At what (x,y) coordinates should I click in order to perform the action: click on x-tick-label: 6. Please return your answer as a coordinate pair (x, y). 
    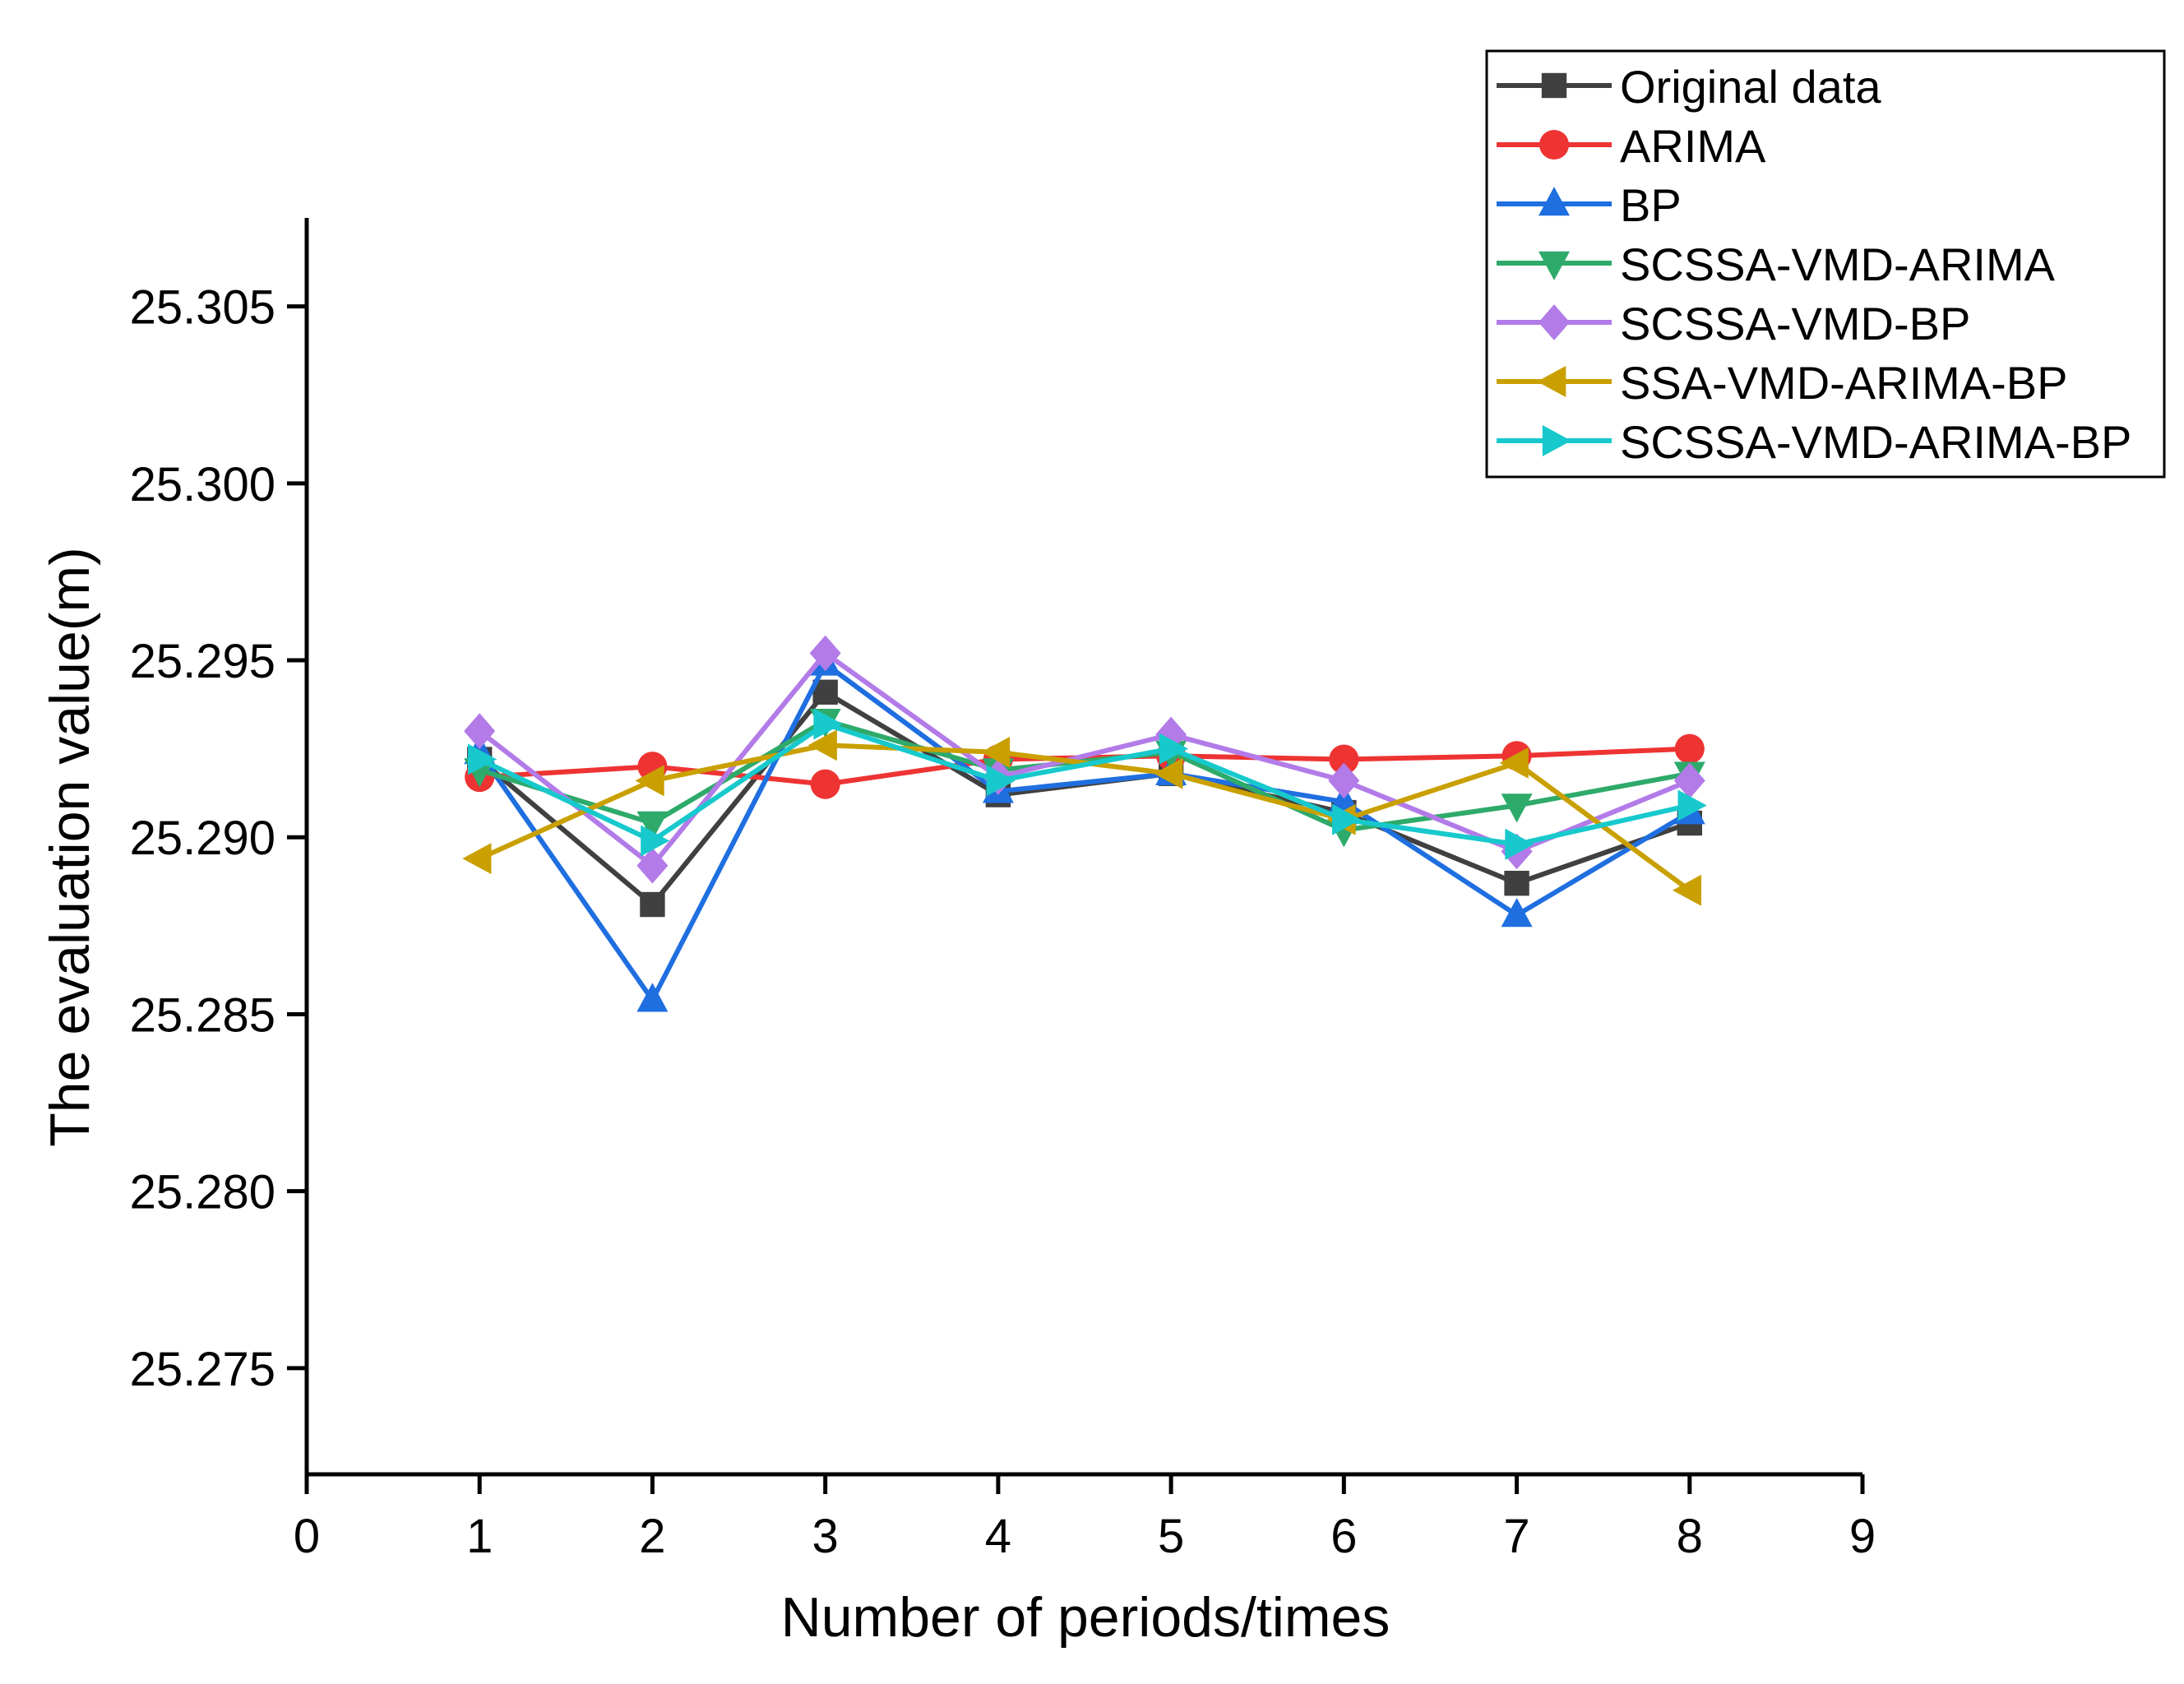
    Looking at the image, I should click on (1343, 1537).